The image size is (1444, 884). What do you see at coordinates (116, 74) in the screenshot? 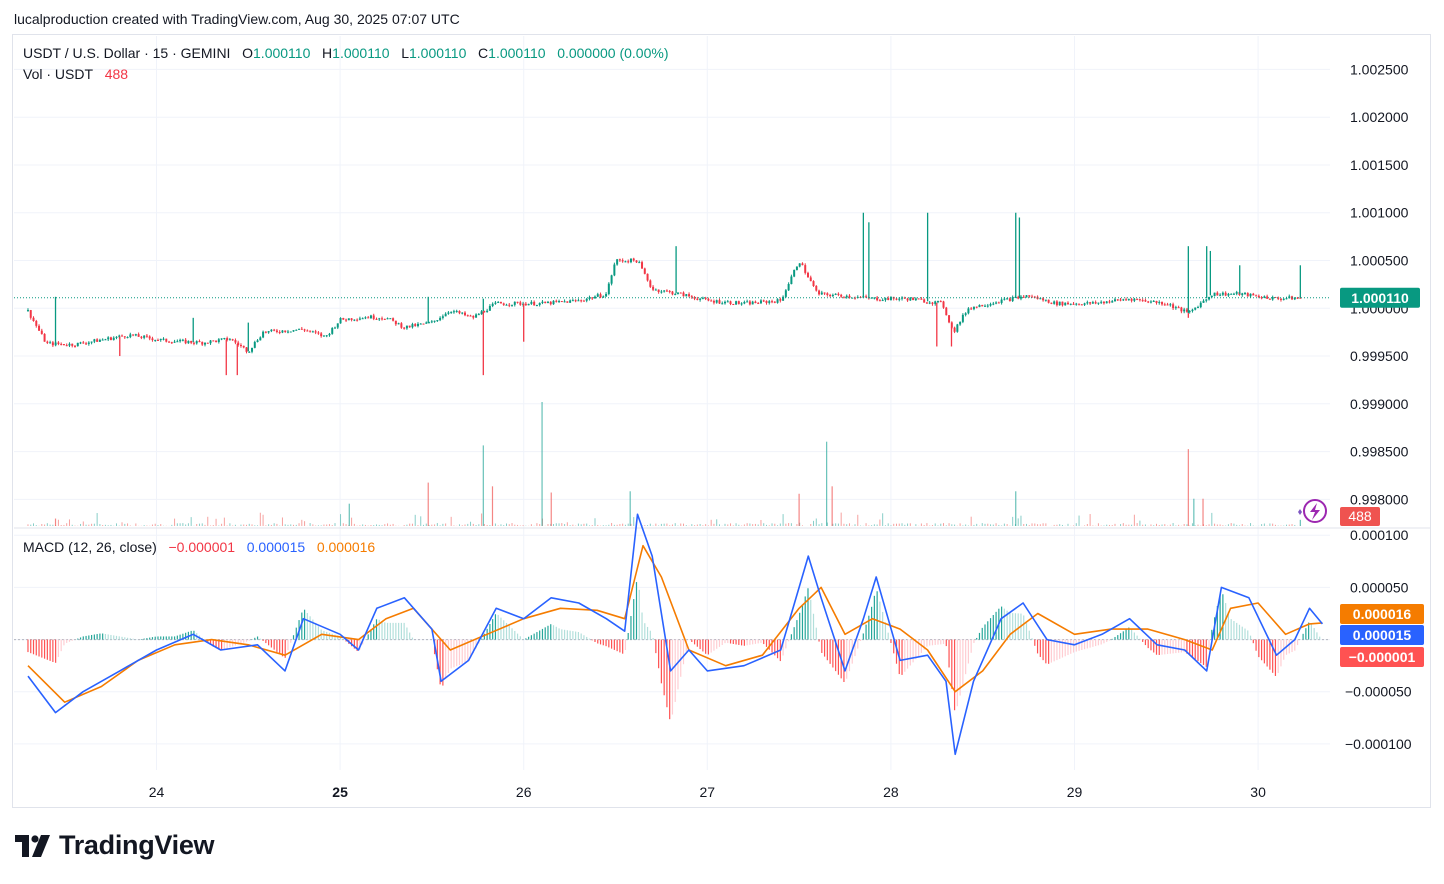
I see `volume-value: 488` at bounding box center [116, 74].